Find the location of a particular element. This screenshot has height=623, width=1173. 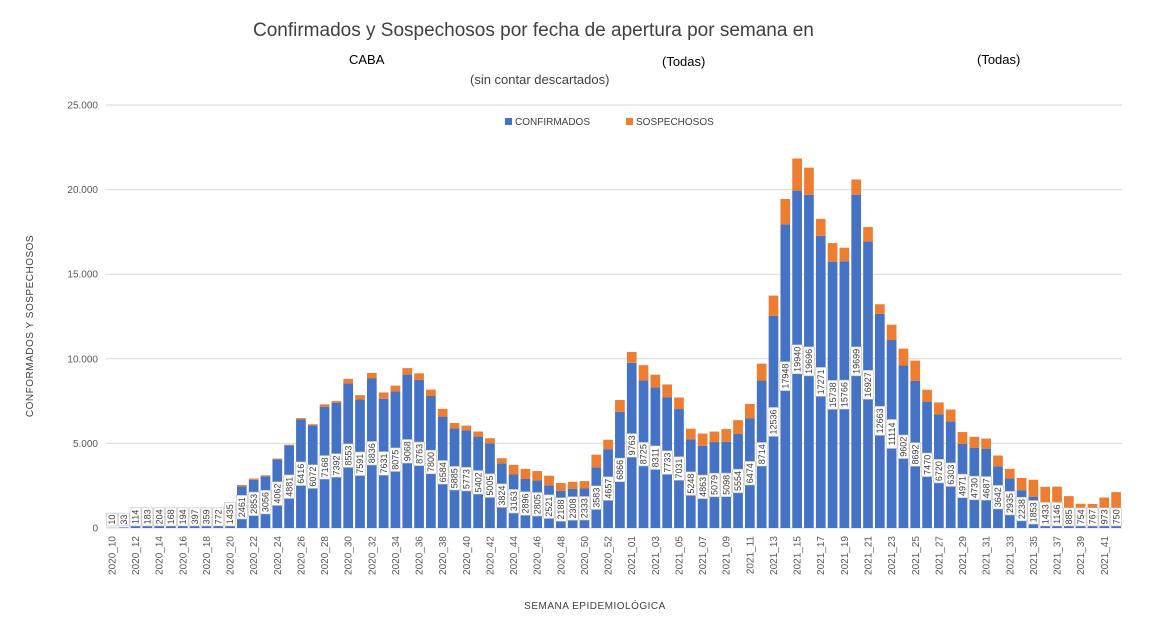

data-label: 183 is located at coordinates (147, 517).